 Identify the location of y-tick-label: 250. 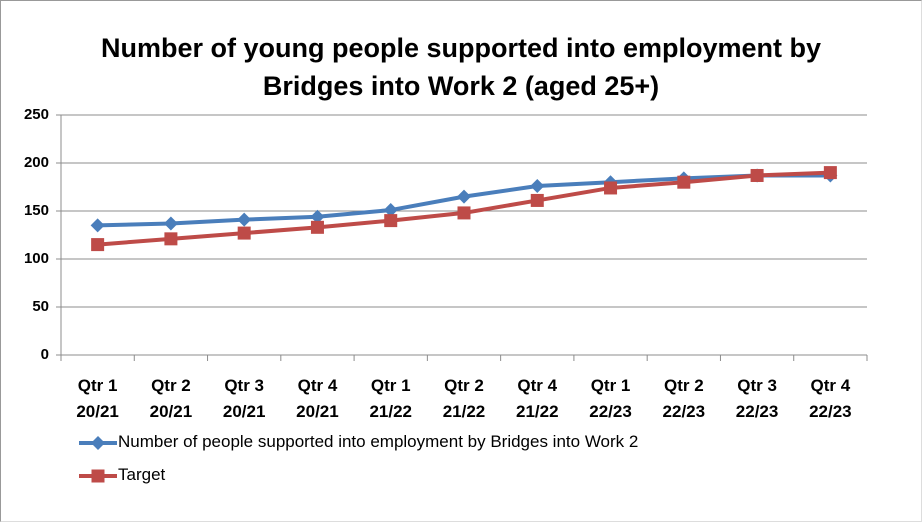
(36, 114).